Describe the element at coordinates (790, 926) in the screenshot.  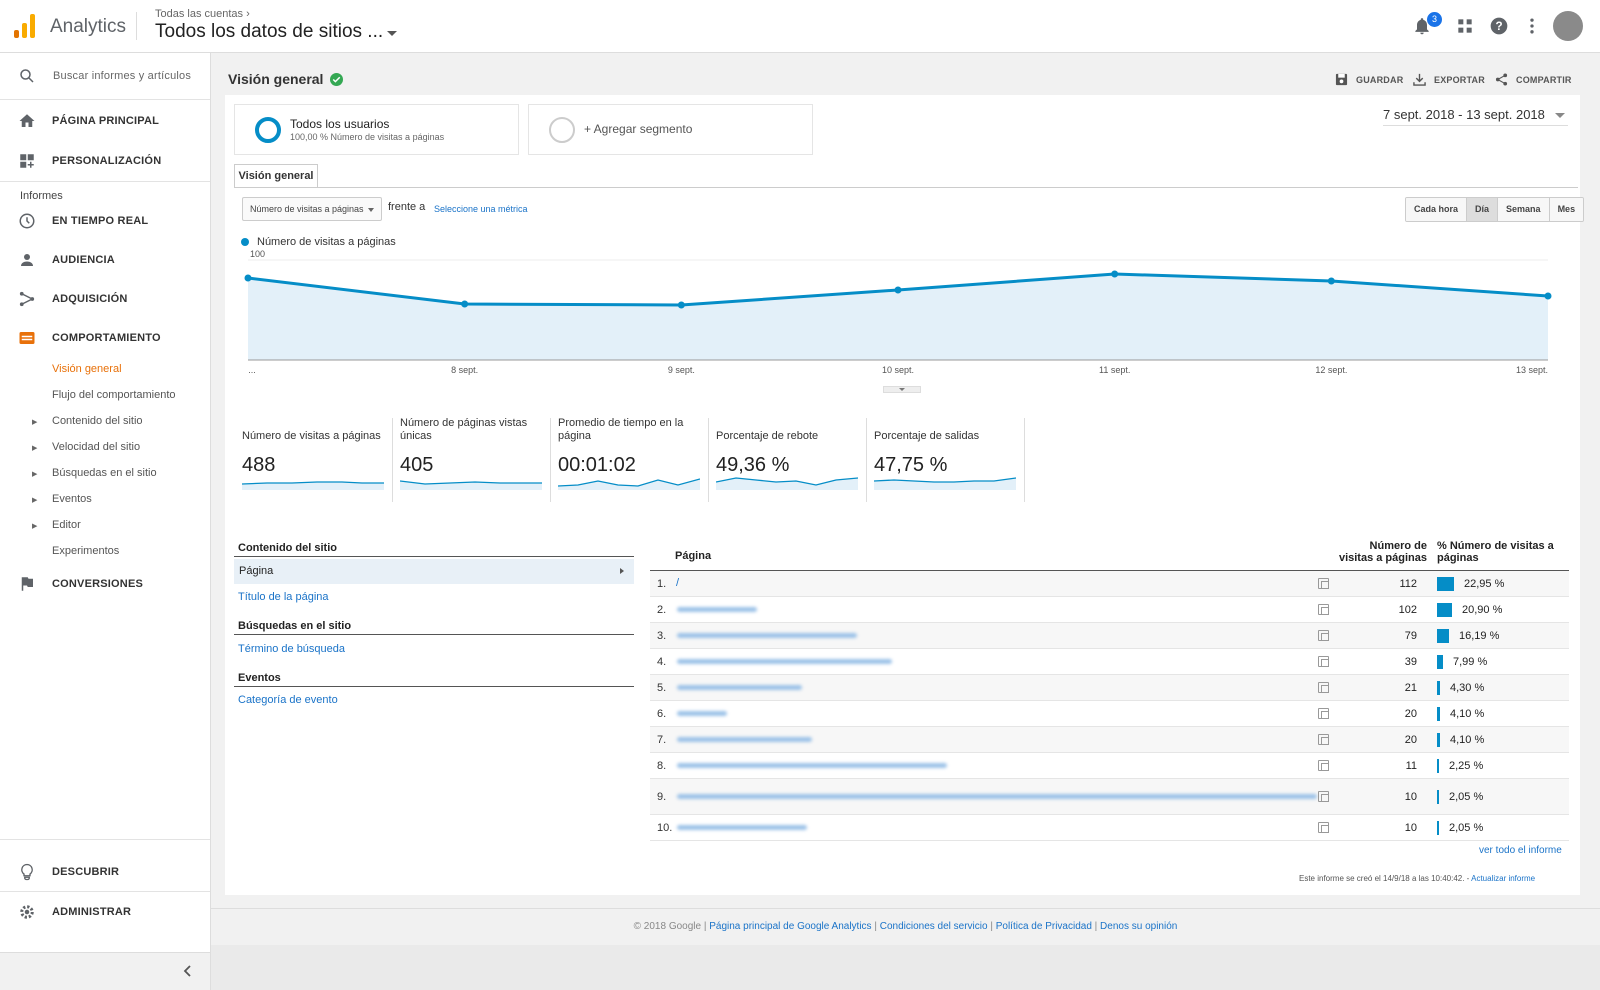
I see `footer-link-ga-home: Página principal de Google Analytics` at that location.